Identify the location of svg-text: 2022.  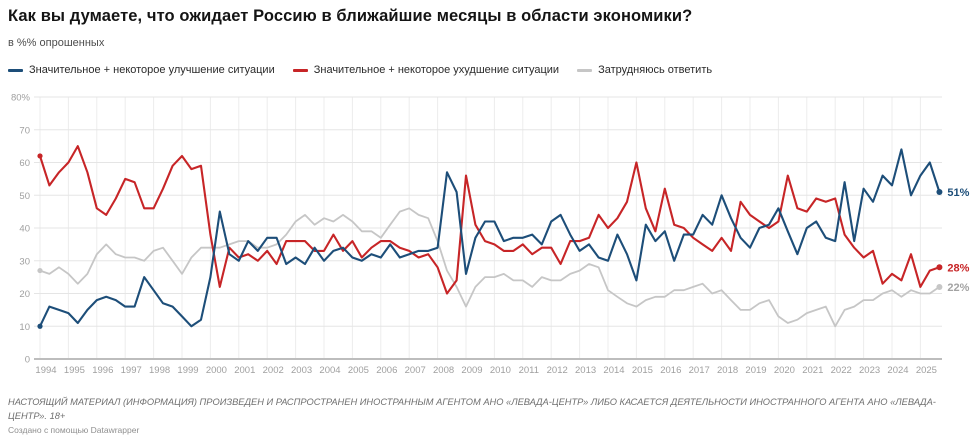
(841, 370).